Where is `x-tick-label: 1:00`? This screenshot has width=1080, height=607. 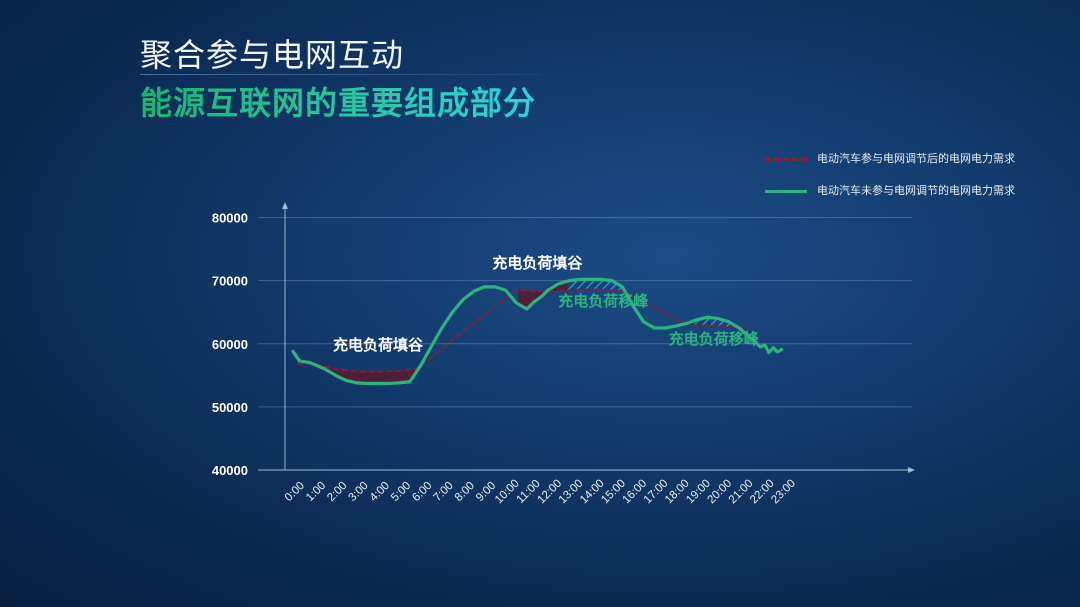
x-tick-label: 1:00 is located at coordinates (316, 492).